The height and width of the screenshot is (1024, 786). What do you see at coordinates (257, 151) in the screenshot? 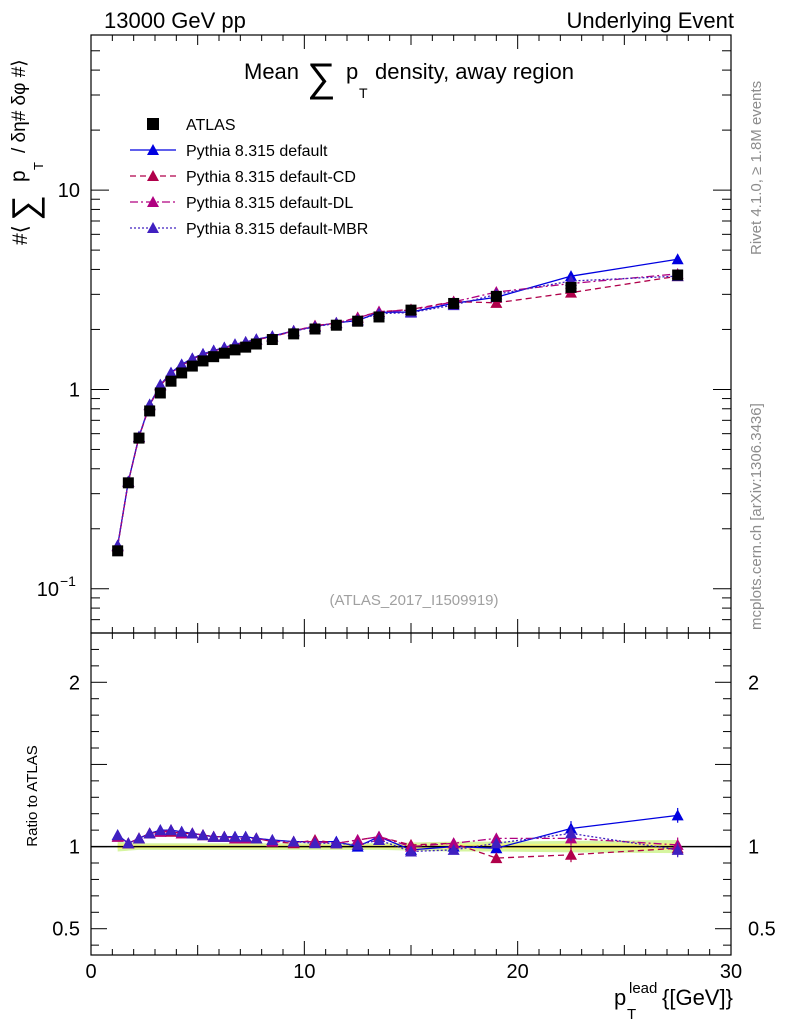
I see `legend-label-default: Pythia 8.315 default` at bounding box center [257, 151].